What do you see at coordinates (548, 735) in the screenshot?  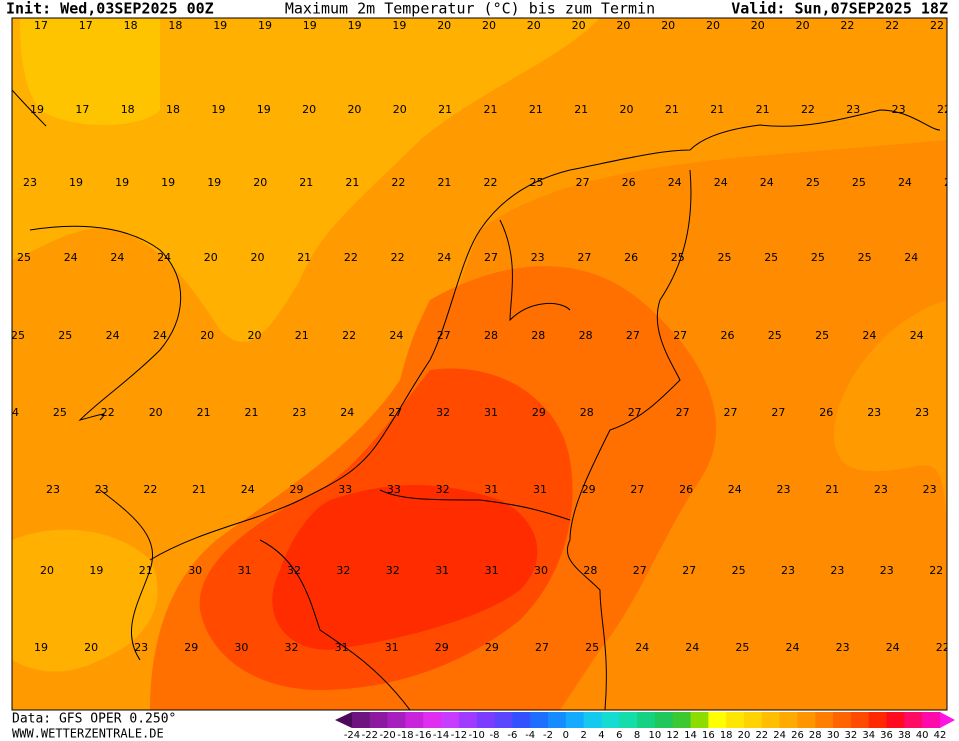 I see `colorbar-label: -2` at bounding box center [548, 735].